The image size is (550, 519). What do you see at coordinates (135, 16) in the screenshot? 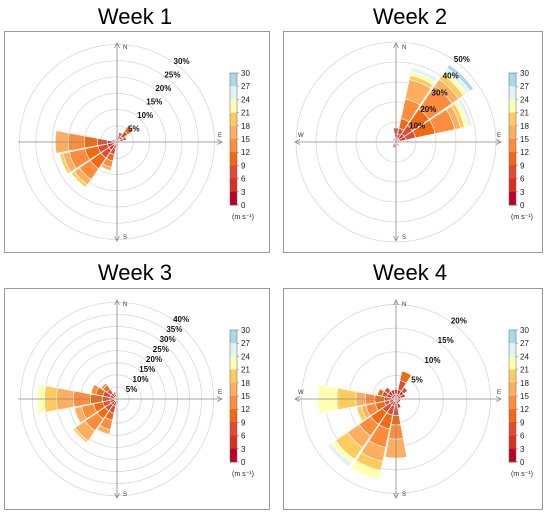
I see `panel-title: Week 1` at bounding box center [135, 16].